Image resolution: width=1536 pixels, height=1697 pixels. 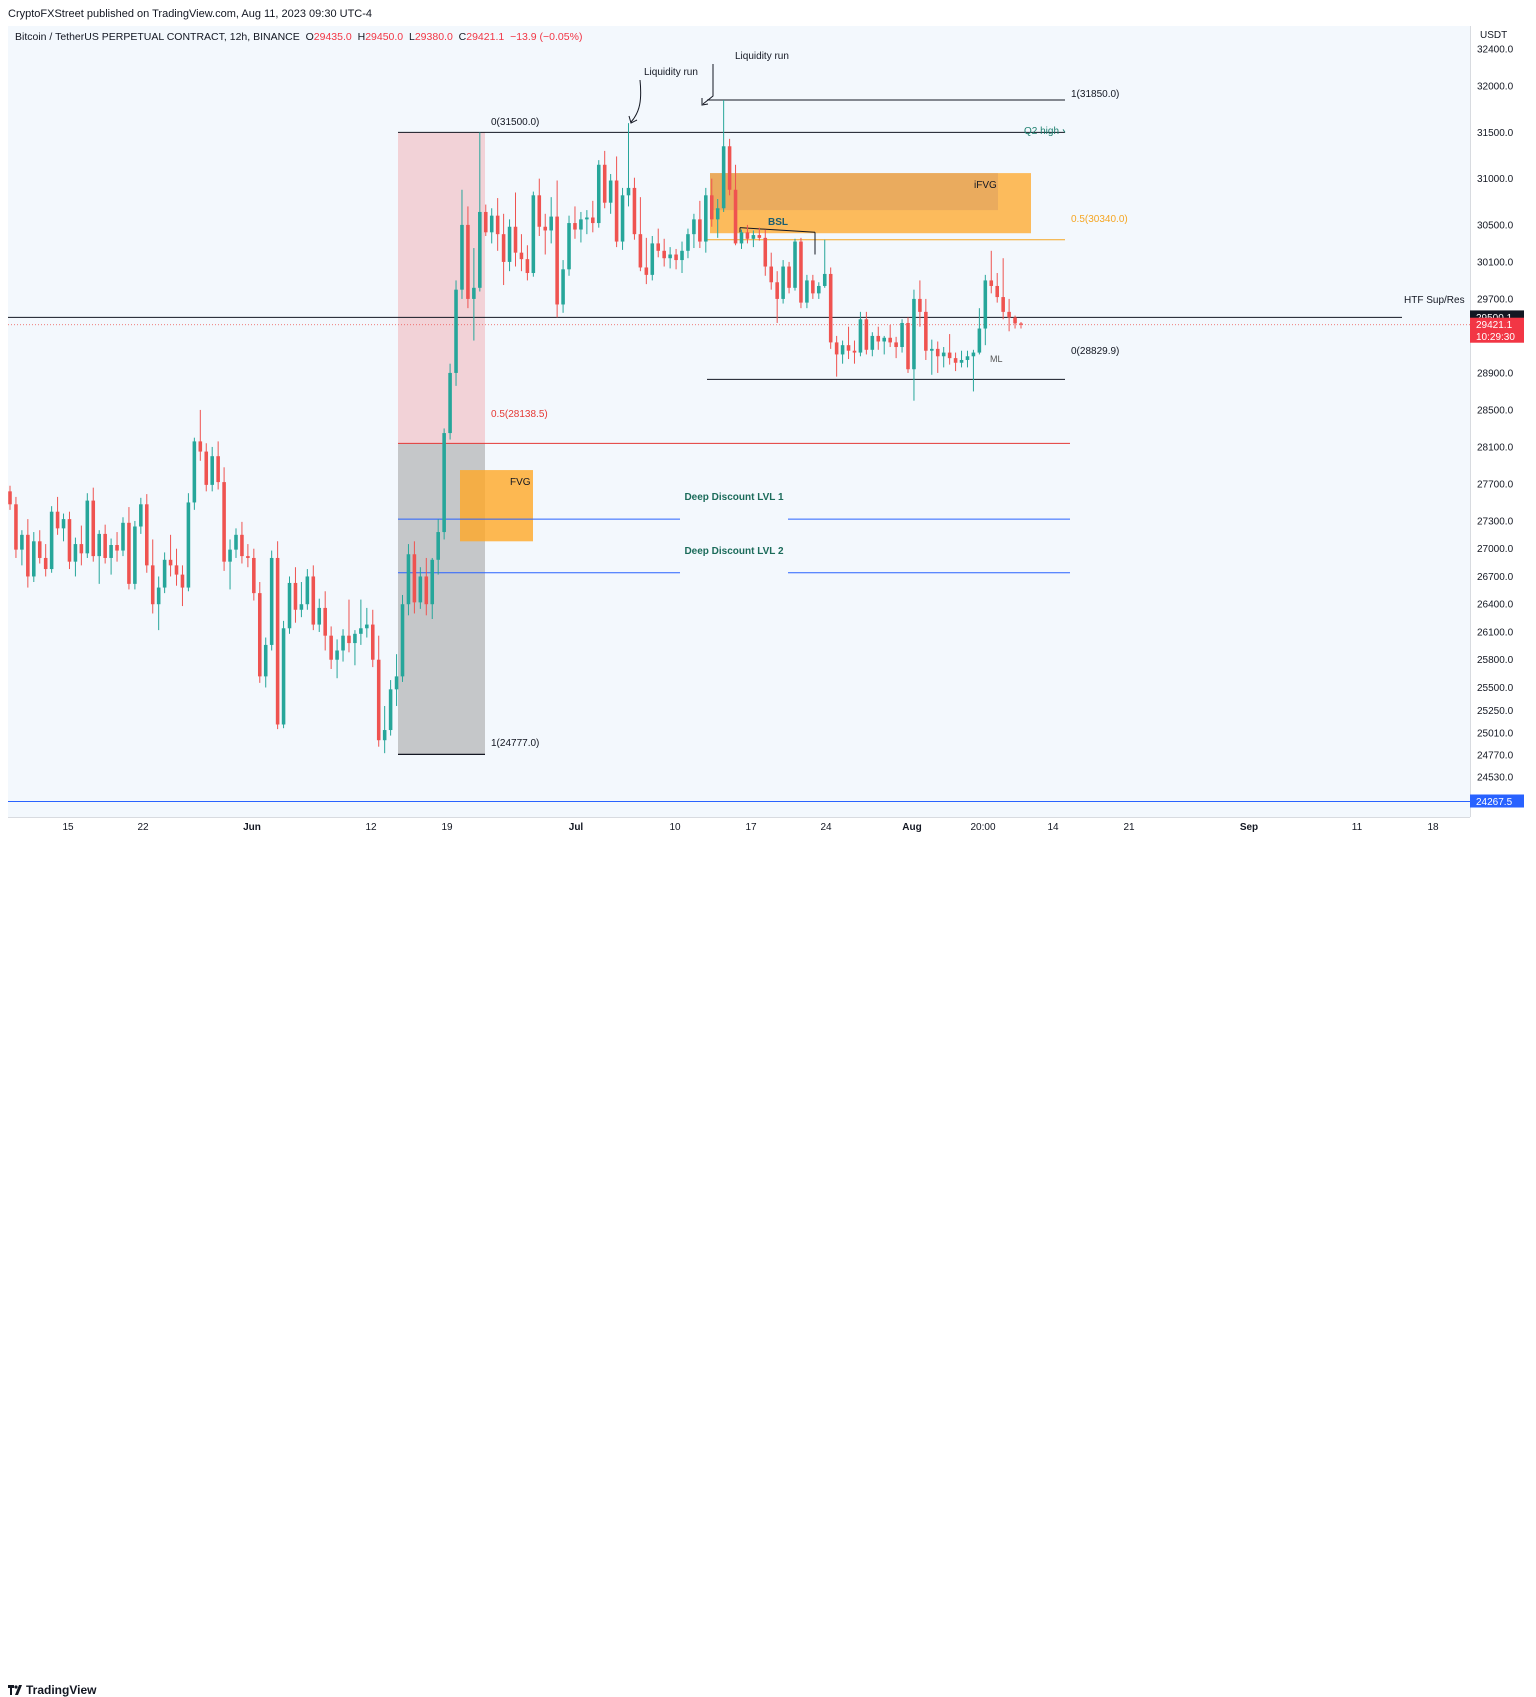 I want to click on bsl-label: BSL, so click(x=778, y=222).